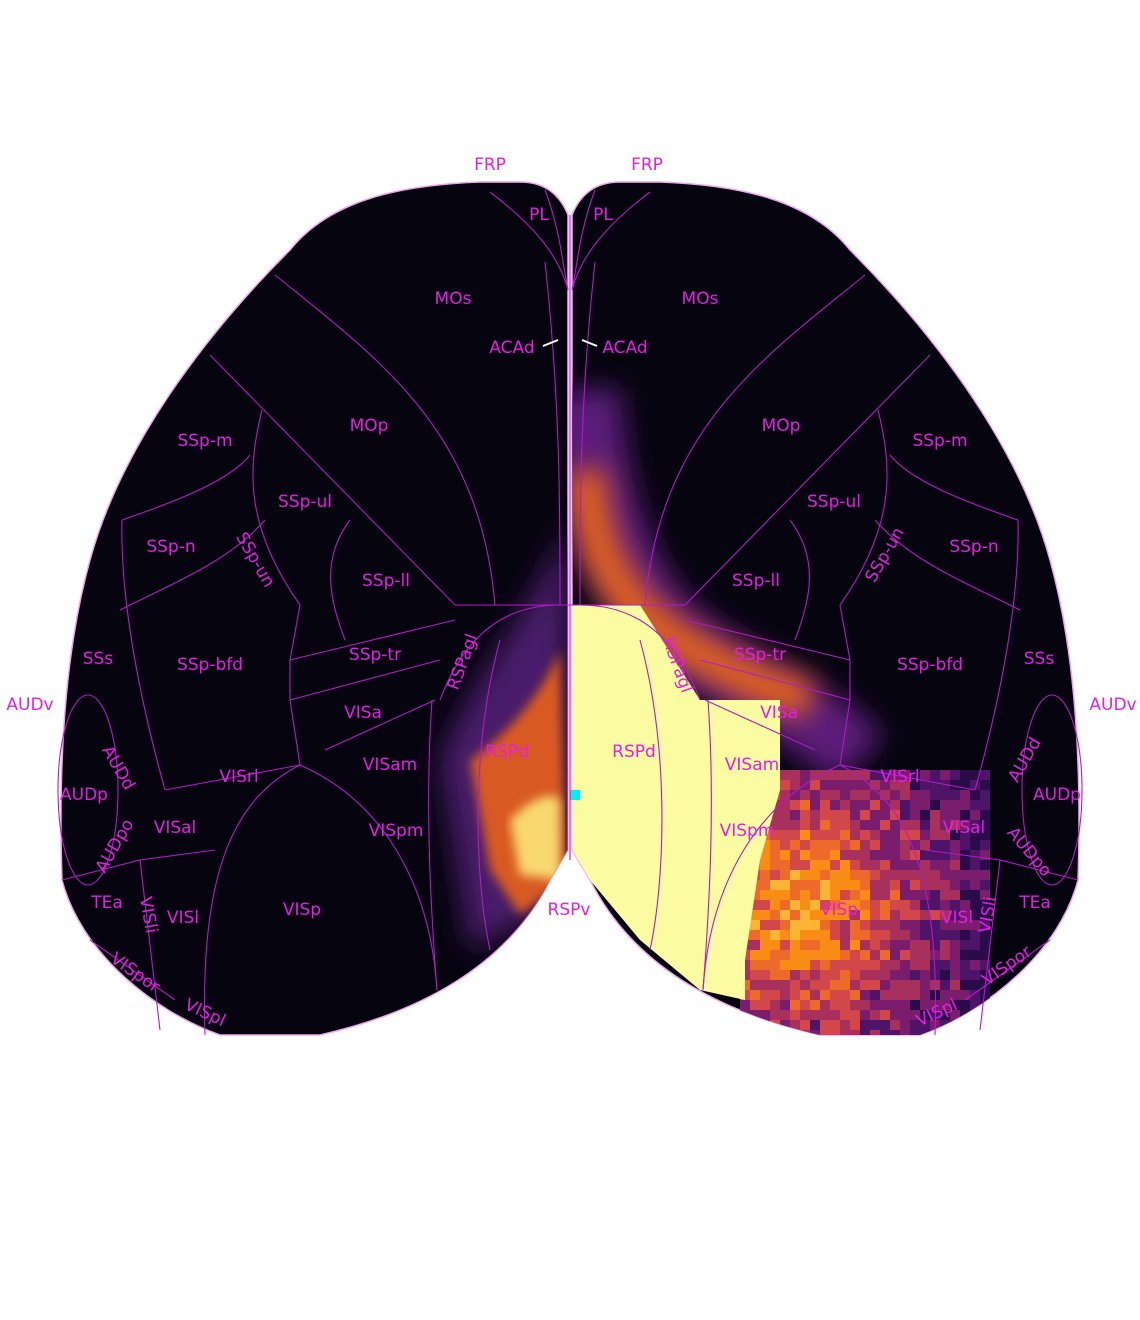 The image size is (1140, 1320). I want to click on region-label: SSp-n, so click(973, 547).